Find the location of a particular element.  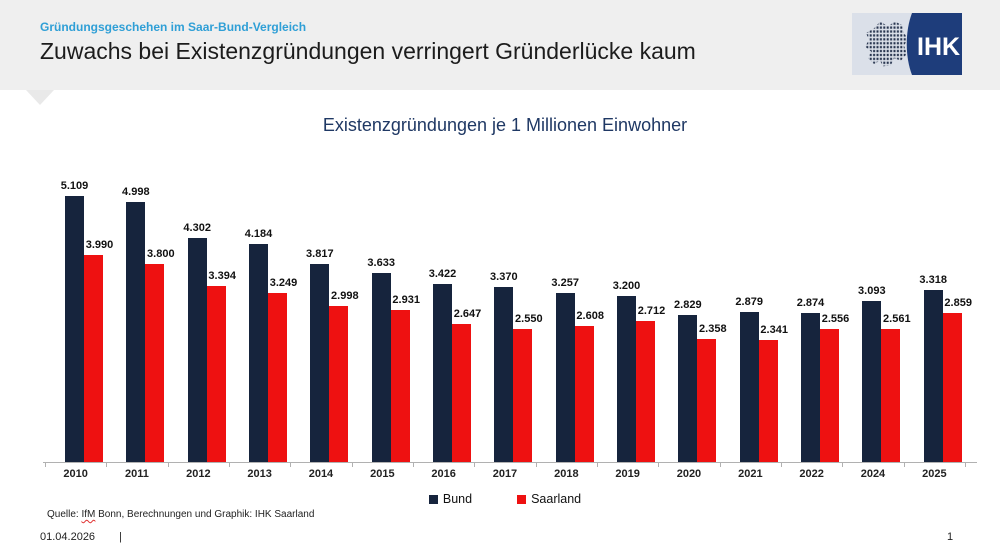

value-label-saarland-2015: 2.931 is located at coordinates (406, 299).